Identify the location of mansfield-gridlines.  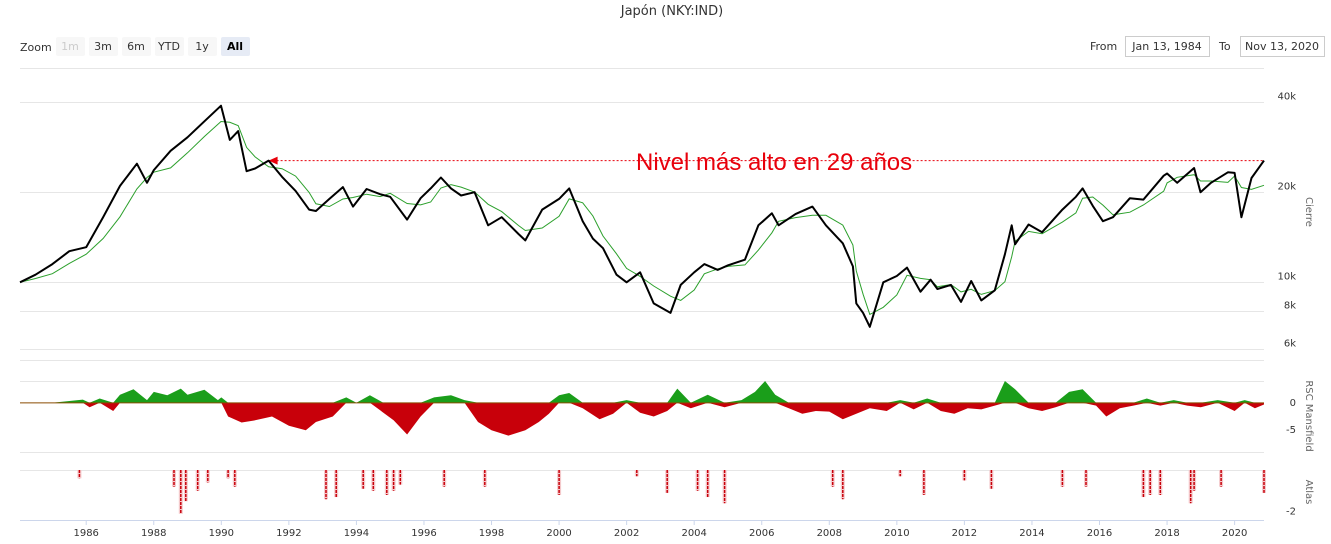
(642, 417).